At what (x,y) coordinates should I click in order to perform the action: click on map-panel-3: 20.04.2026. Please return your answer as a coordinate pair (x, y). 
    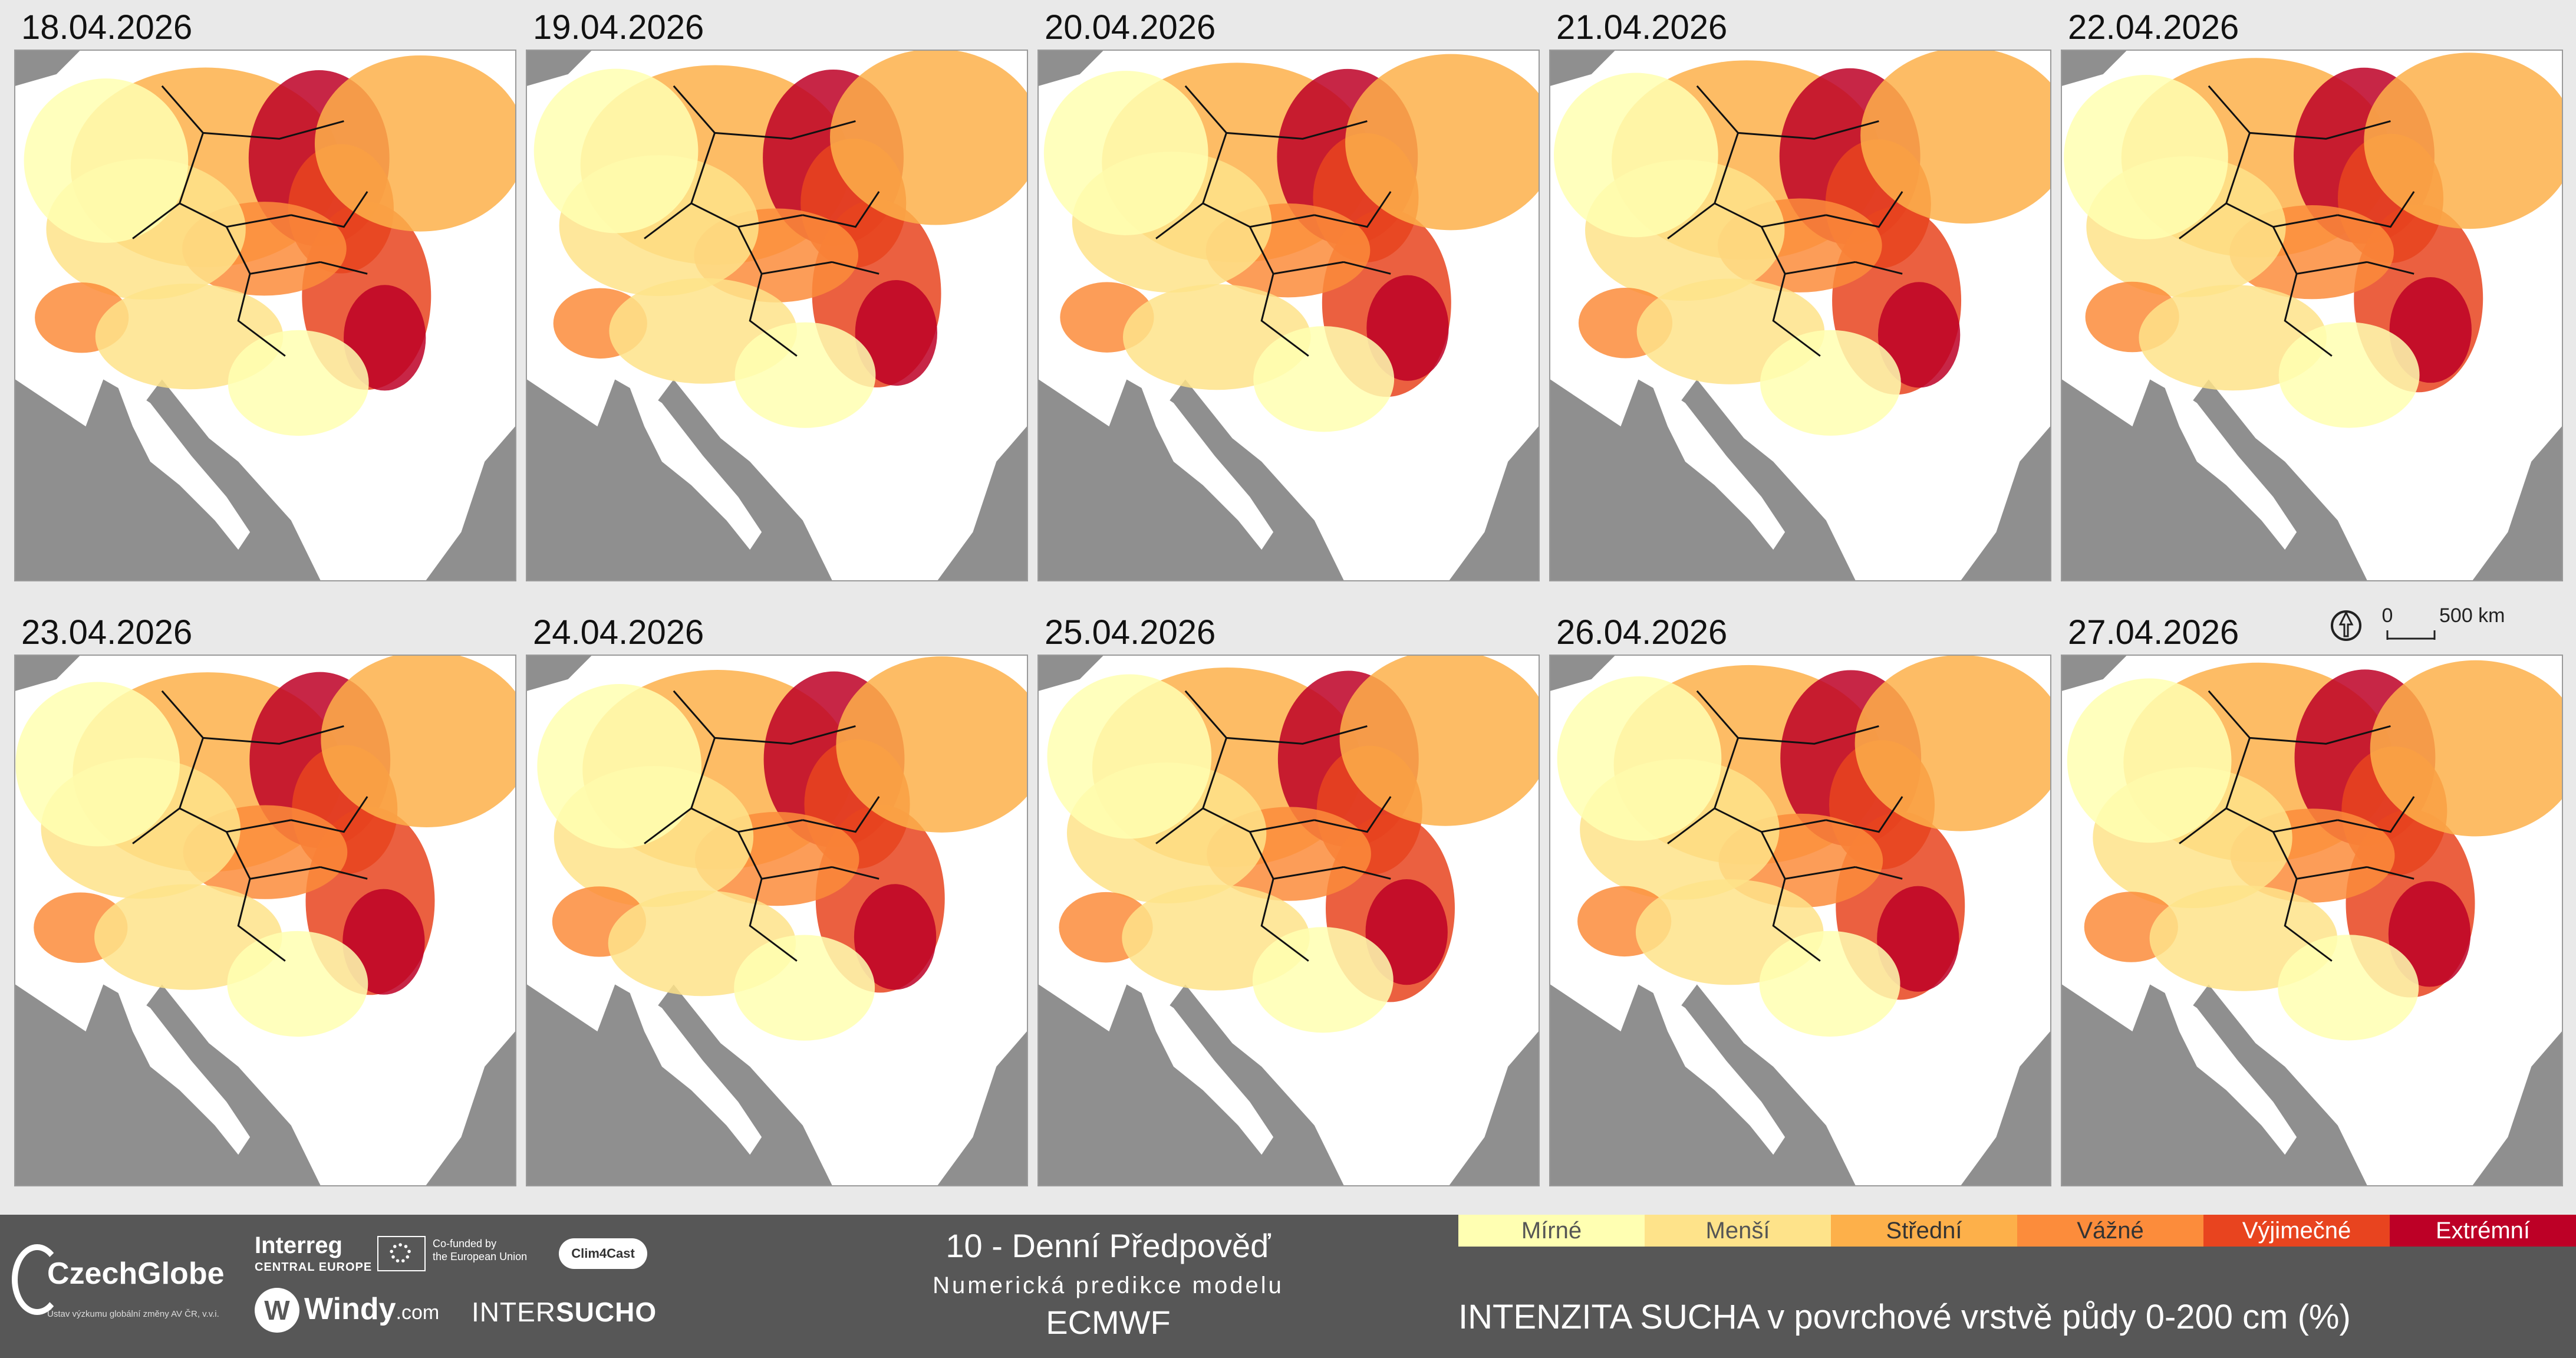
    Looking at the image, I should click on (1288, 294).